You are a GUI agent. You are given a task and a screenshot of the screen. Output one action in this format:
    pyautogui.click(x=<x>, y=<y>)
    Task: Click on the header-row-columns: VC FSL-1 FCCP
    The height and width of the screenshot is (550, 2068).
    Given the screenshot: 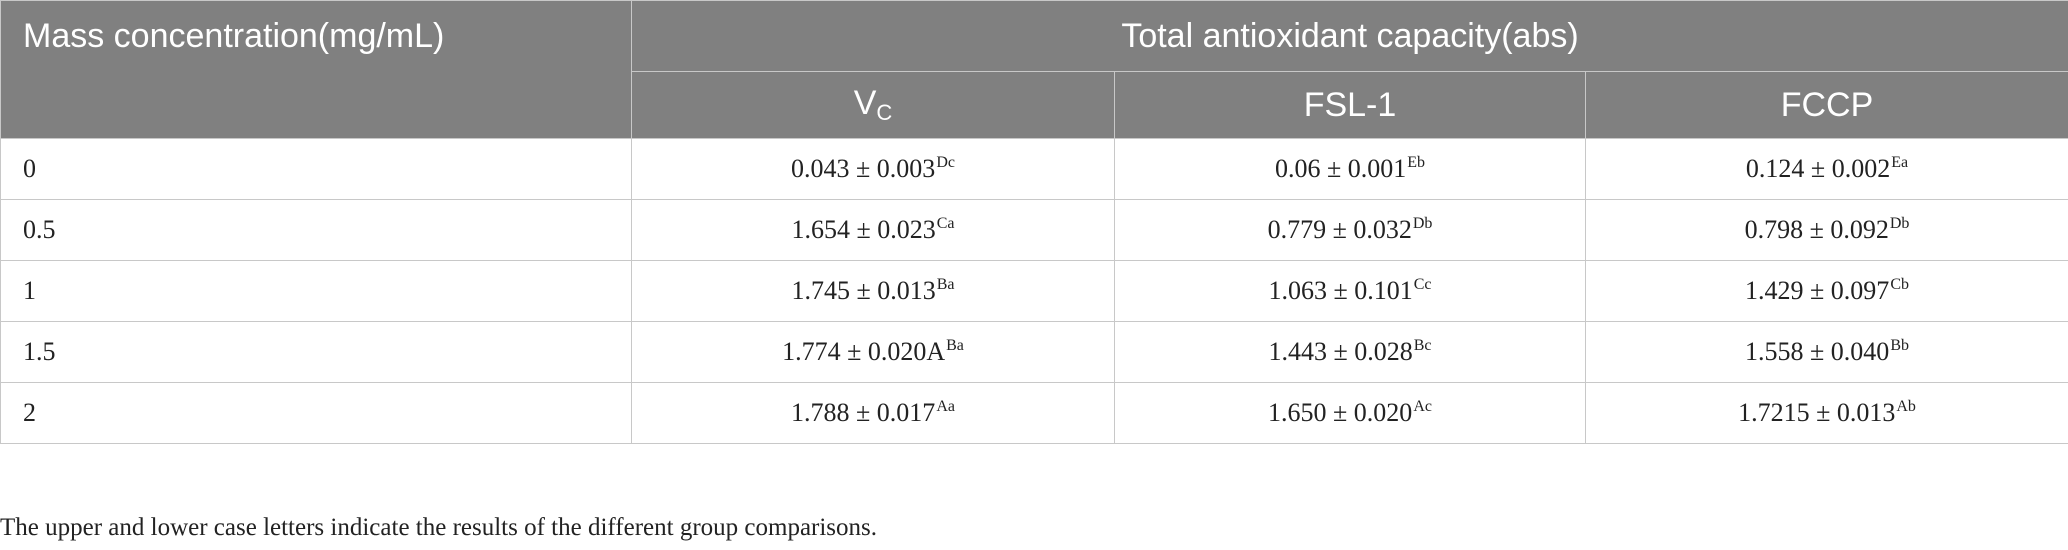 What is the action you would take?
    pyautogui.click(x=1034, y=105)
    